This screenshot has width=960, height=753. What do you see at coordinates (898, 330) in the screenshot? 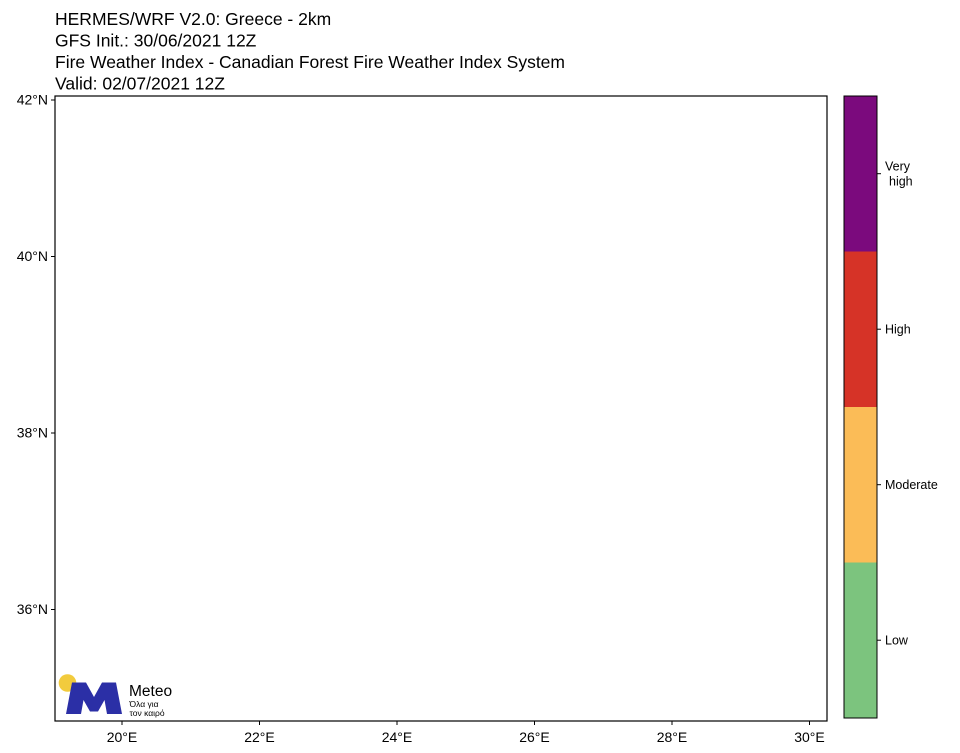
I see `svg-text: High` at bounding box center [898, 330].